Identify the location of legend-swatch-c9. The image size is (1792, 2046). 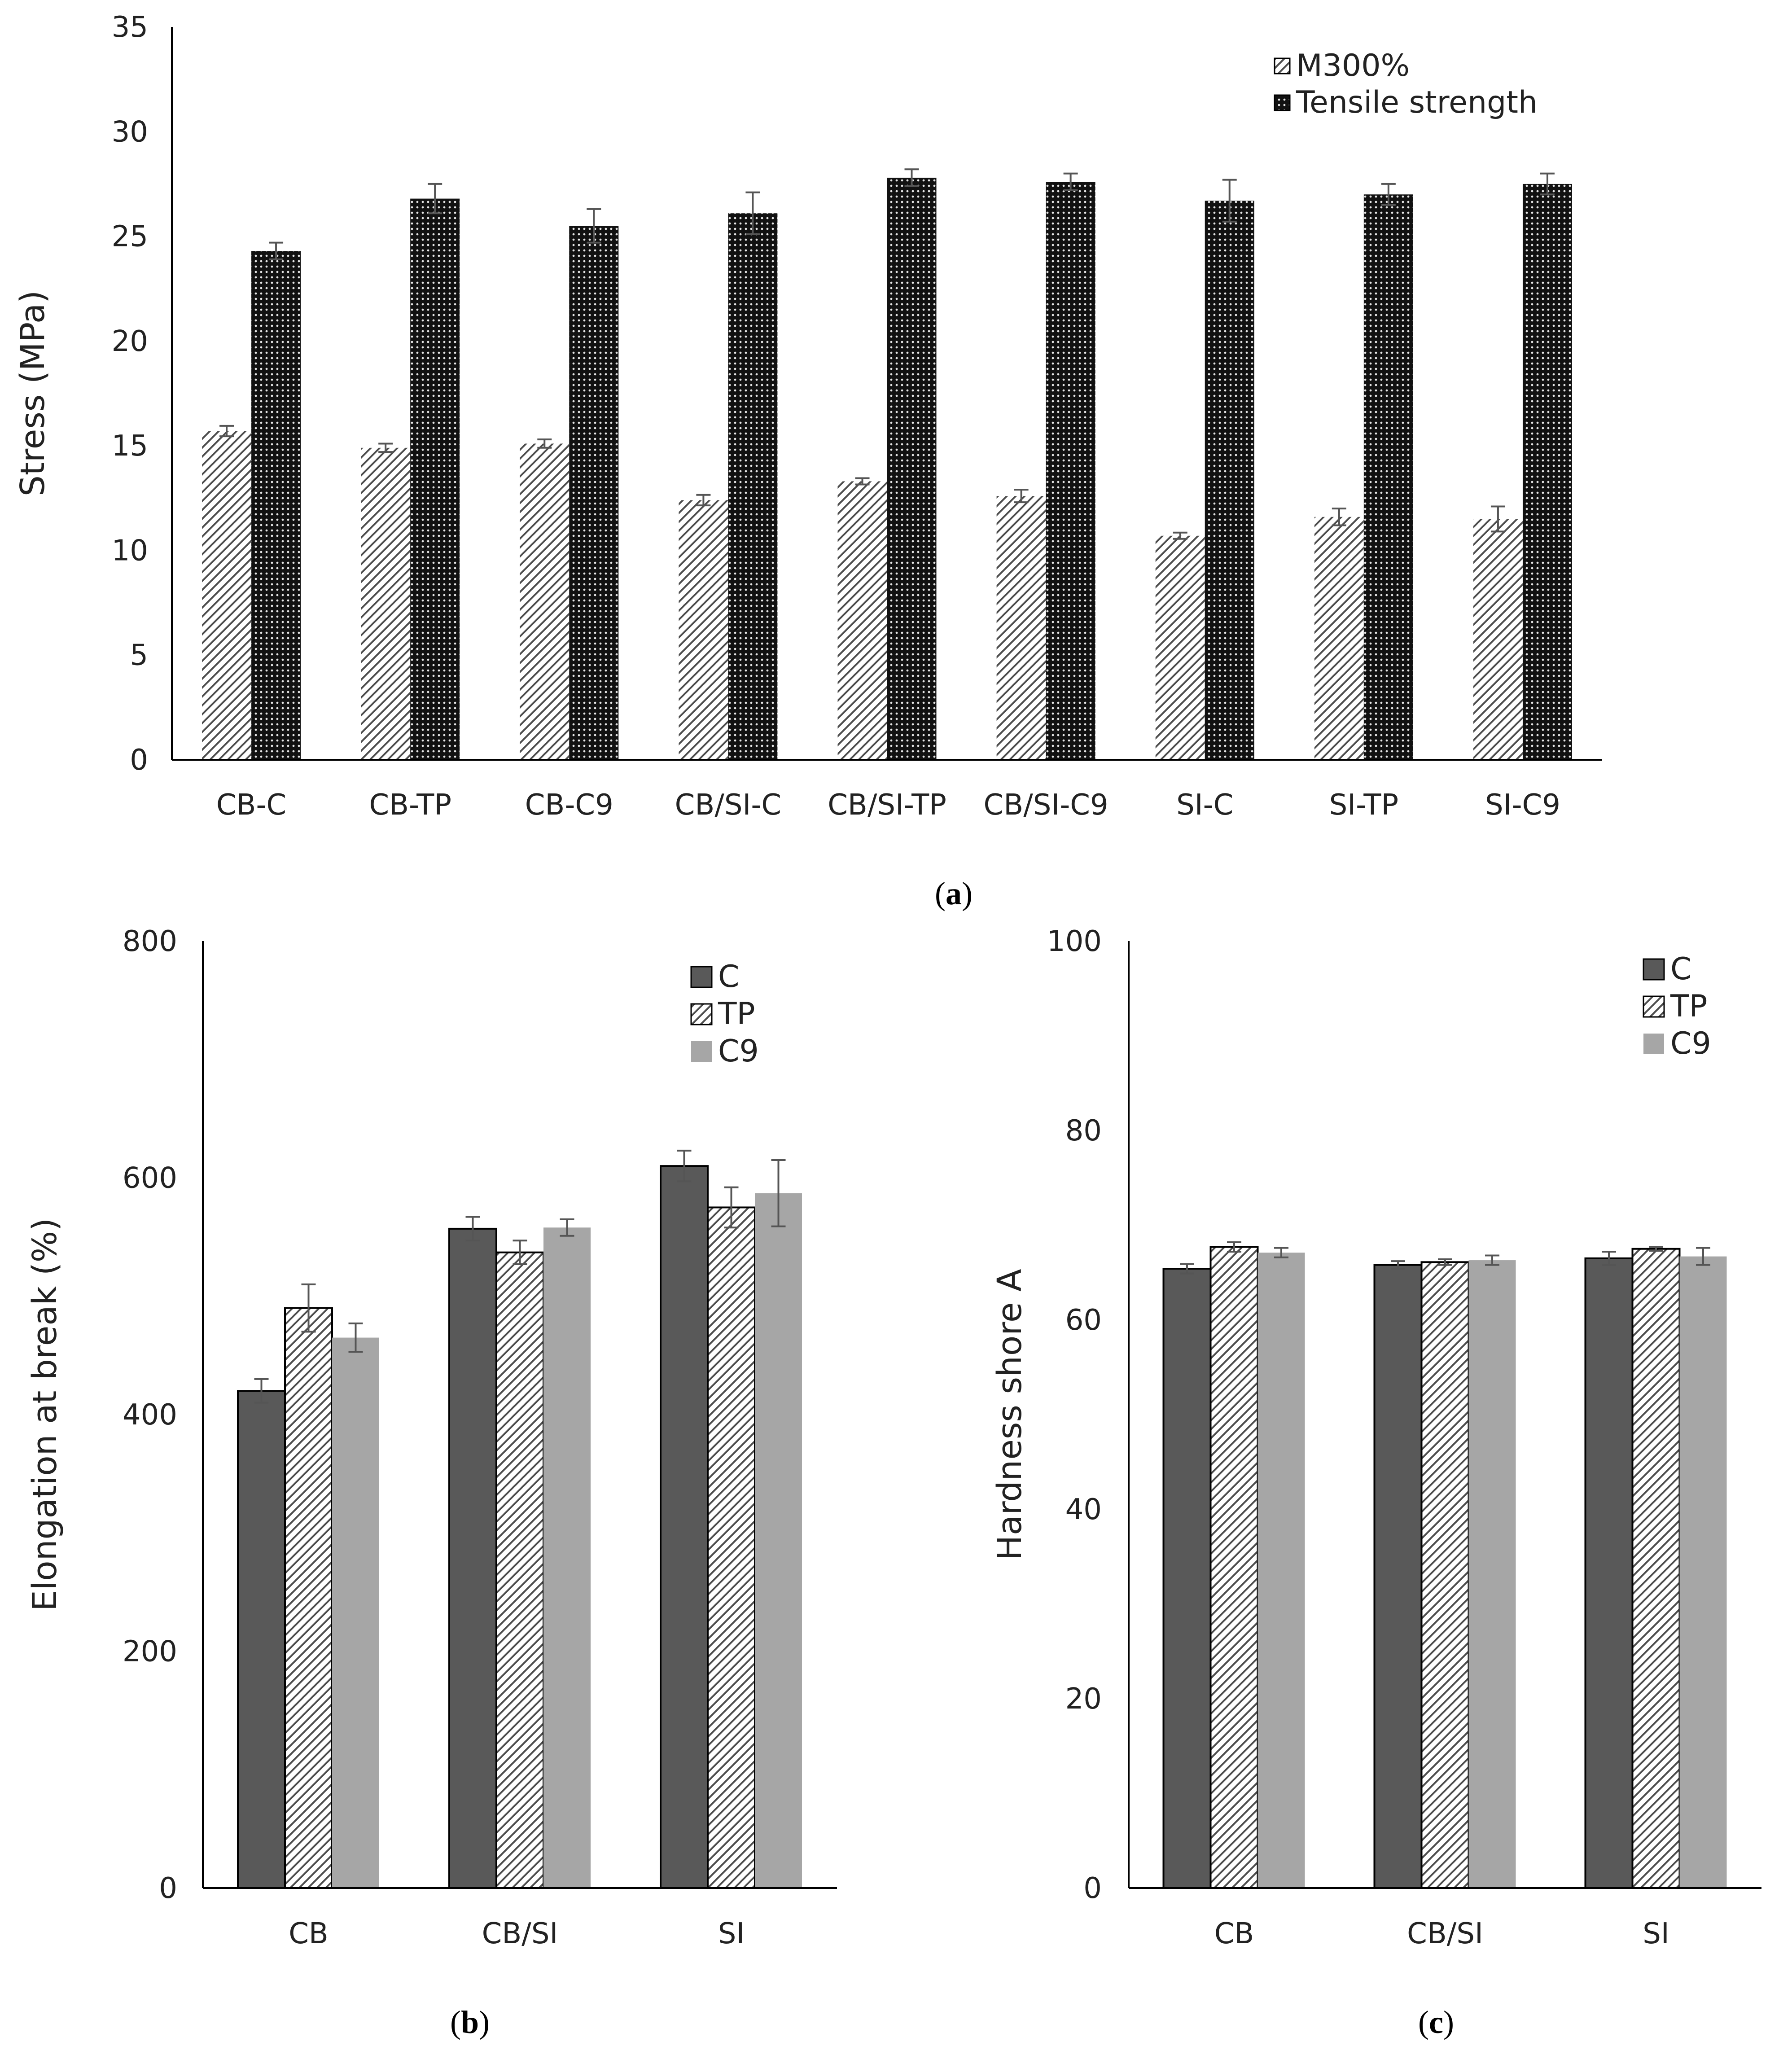
(1653, 1044).